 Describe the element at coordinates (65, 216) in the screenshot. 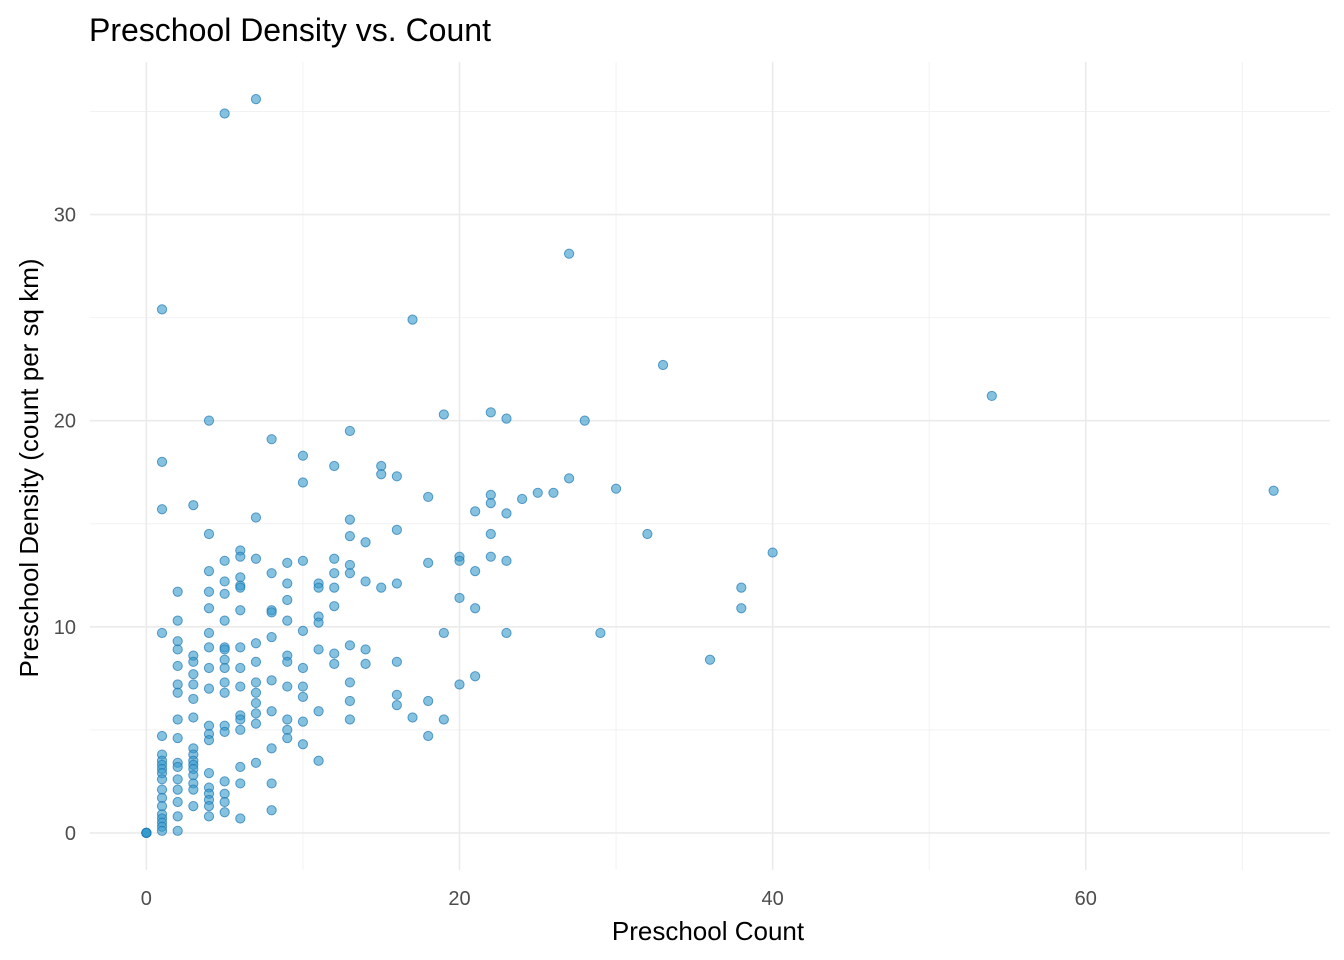

I see `y-tick-label: 30` at that location.